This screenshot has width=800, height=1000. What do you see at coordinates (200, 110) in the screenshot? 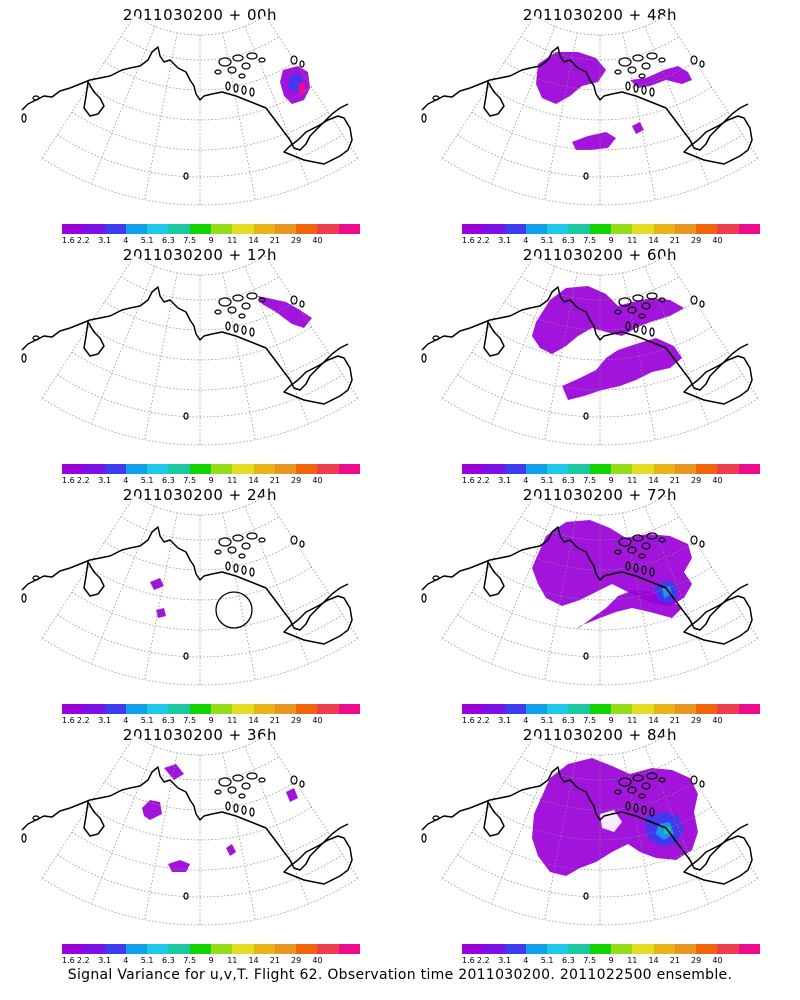
I see `map-domain` at bounding box center [200, 110].